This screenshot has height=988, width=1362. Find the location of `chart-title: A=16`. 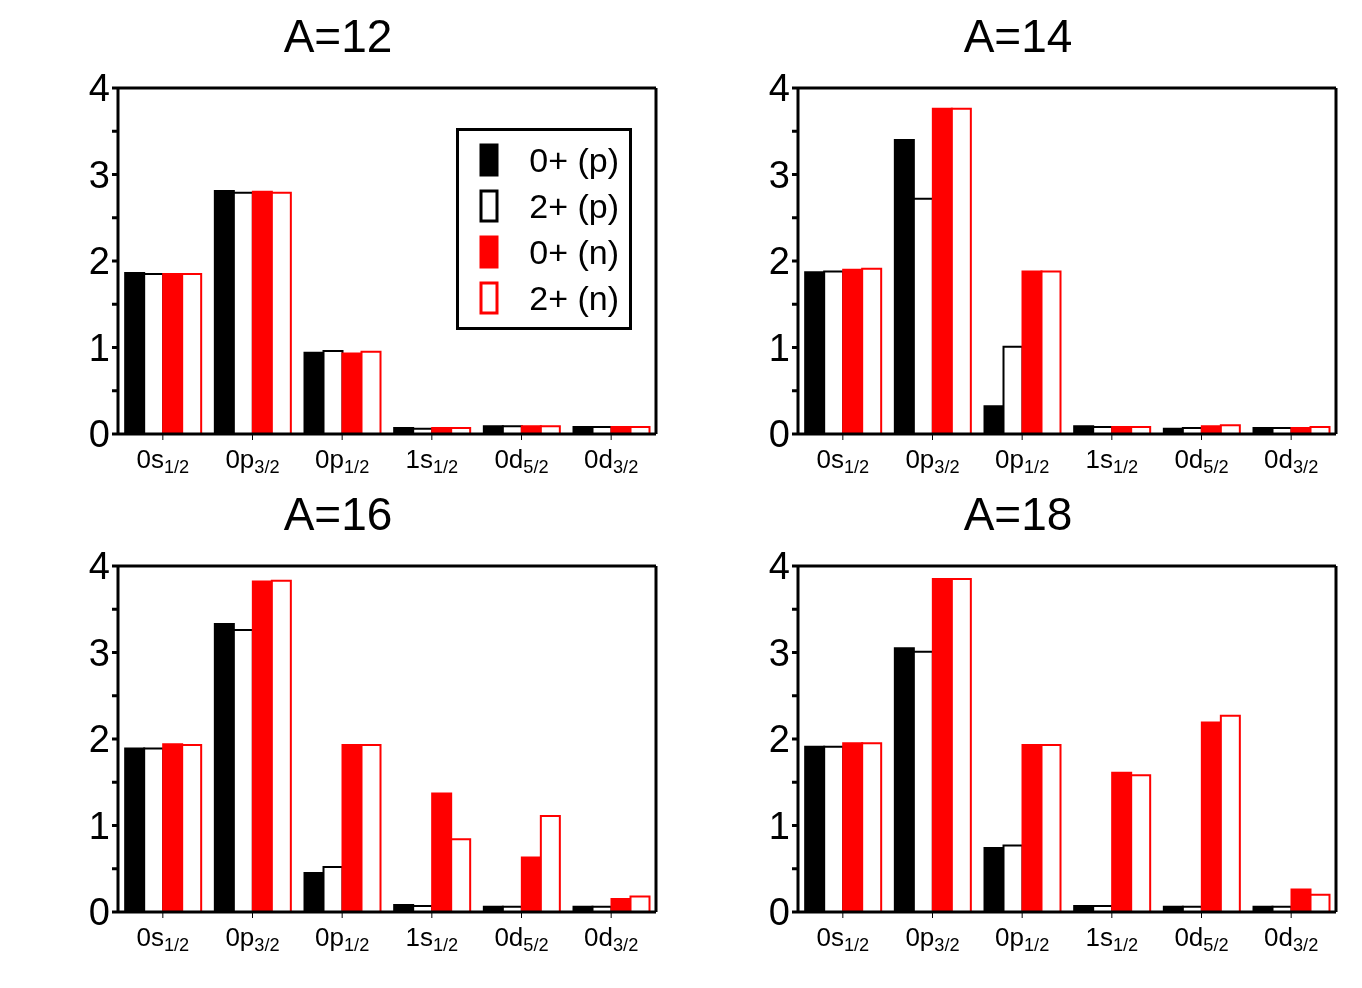

chart-title: A=16 is located at coordinates (338, 514).